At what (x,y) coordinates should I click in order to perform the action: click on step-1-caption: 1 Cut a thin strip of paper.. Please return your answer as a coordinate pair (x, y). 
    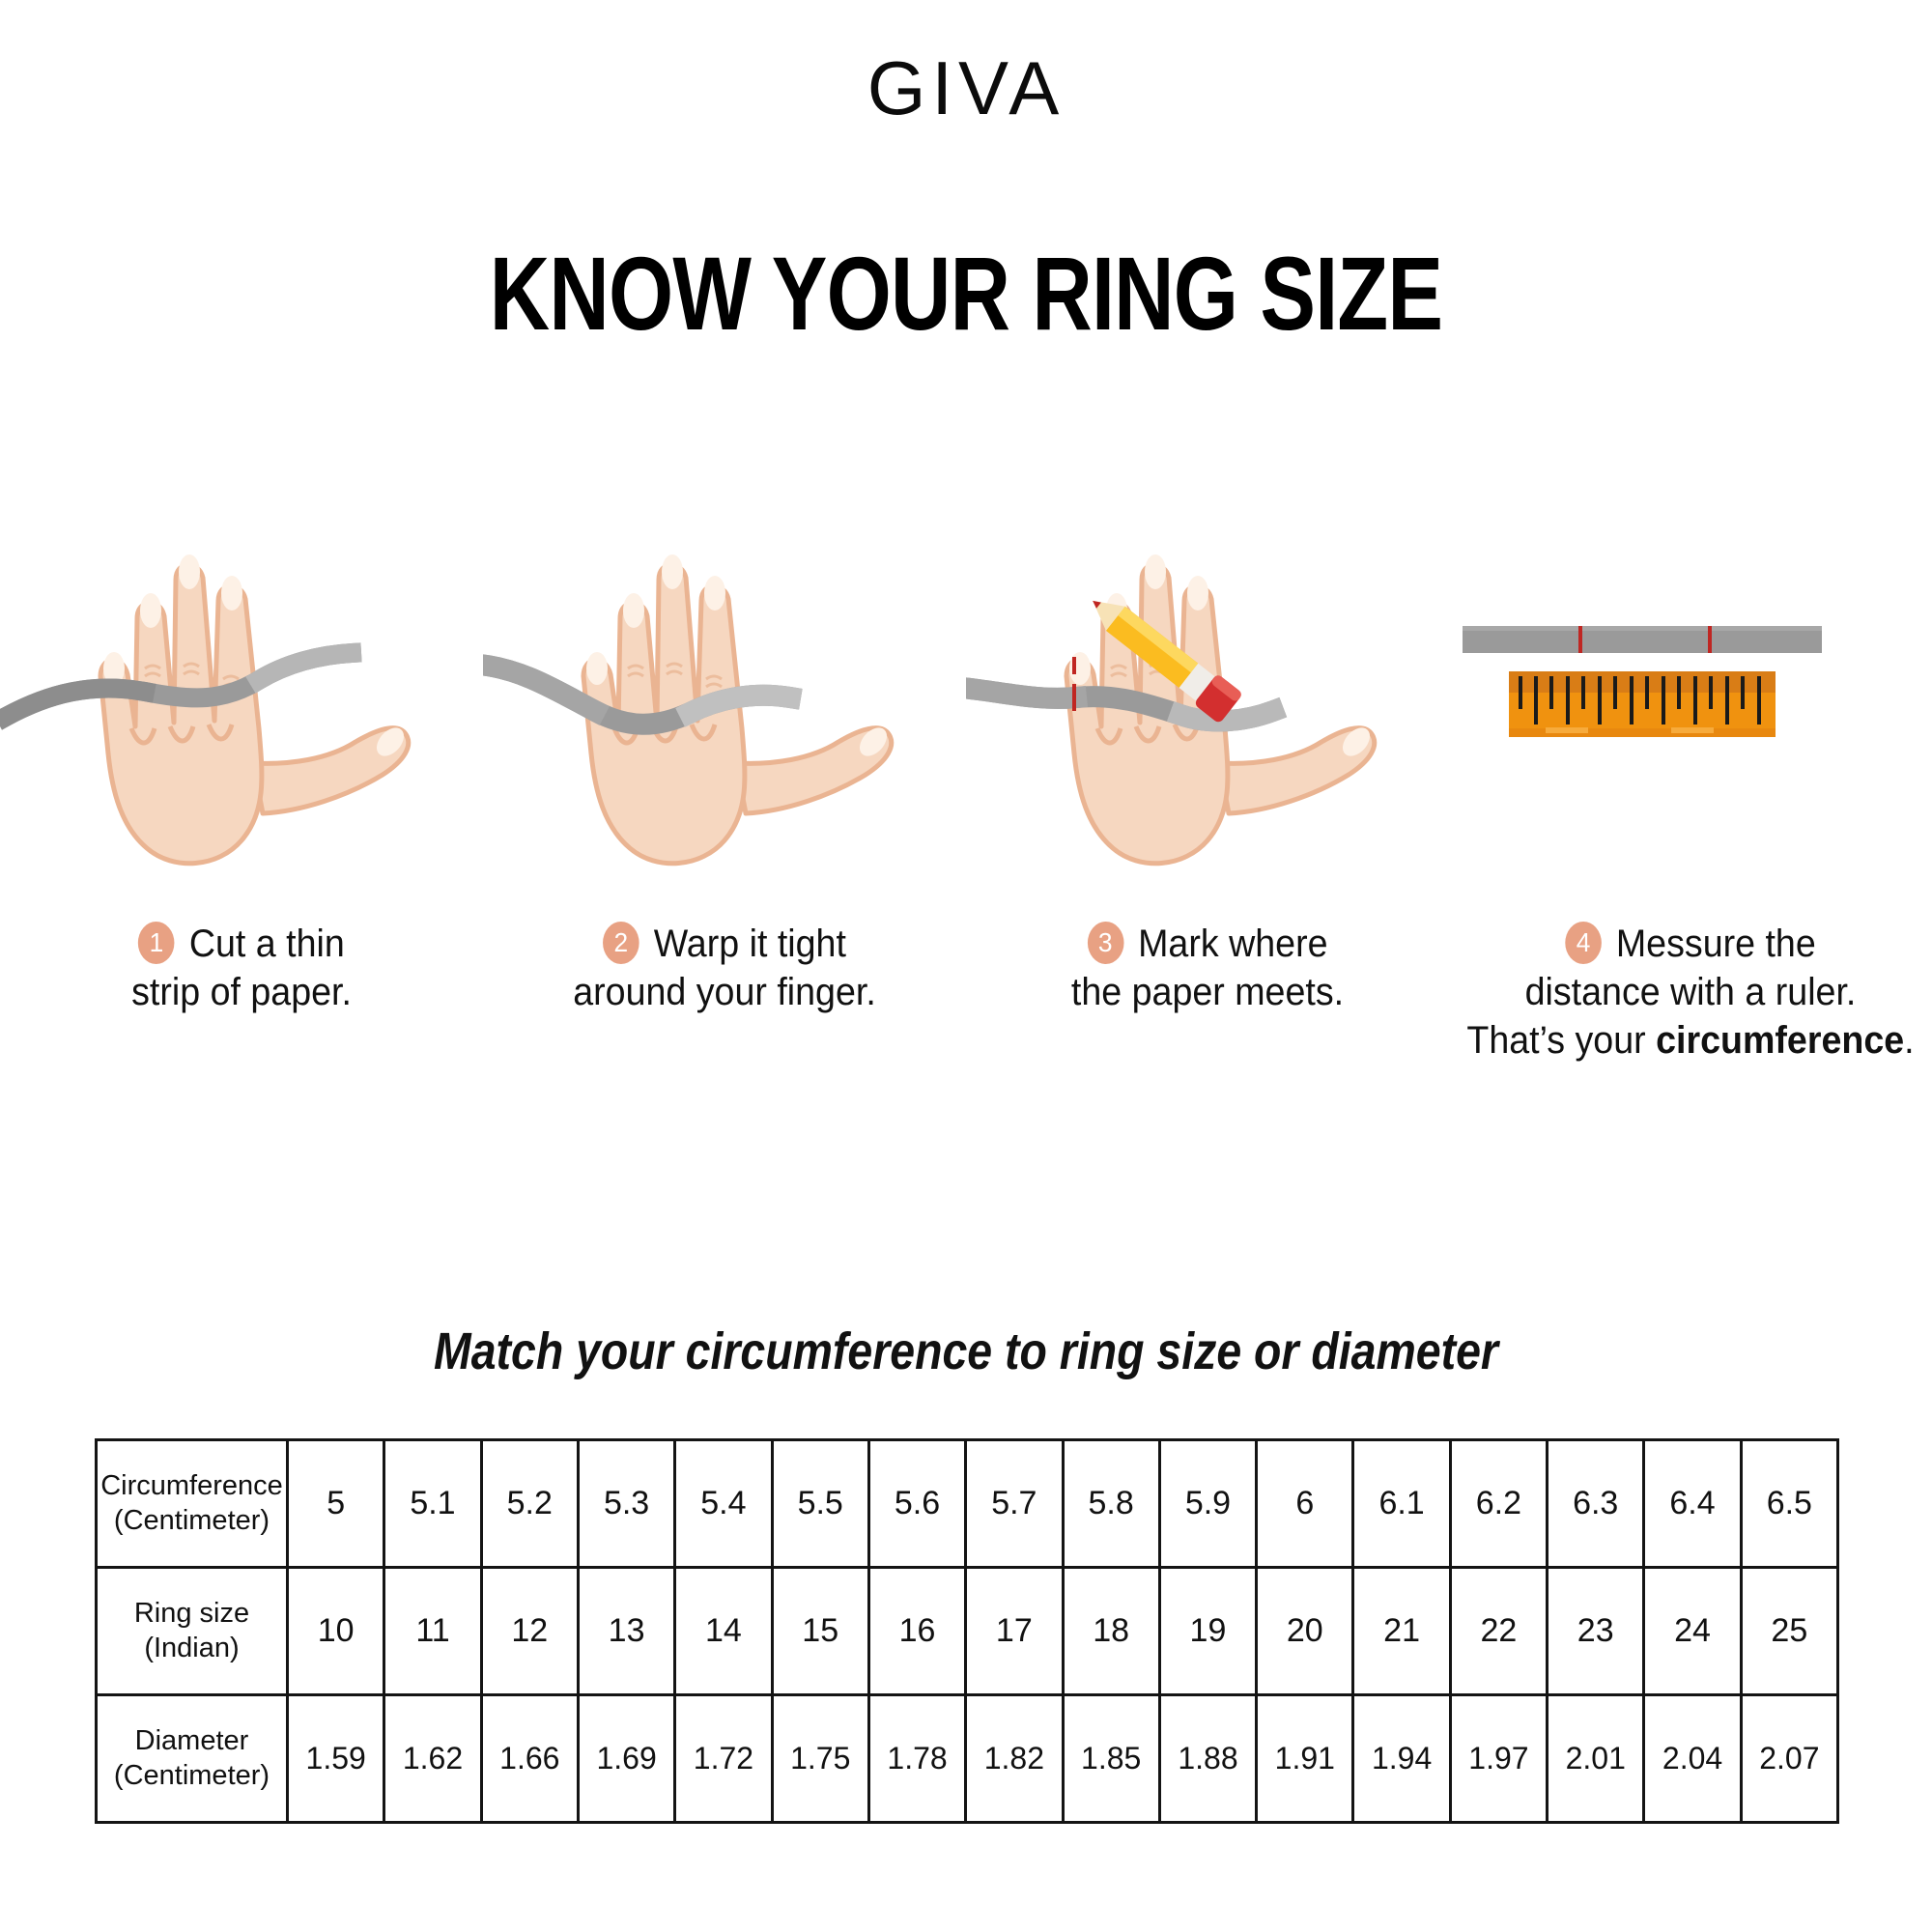
    Looking at the image, I should click on (241, 968).